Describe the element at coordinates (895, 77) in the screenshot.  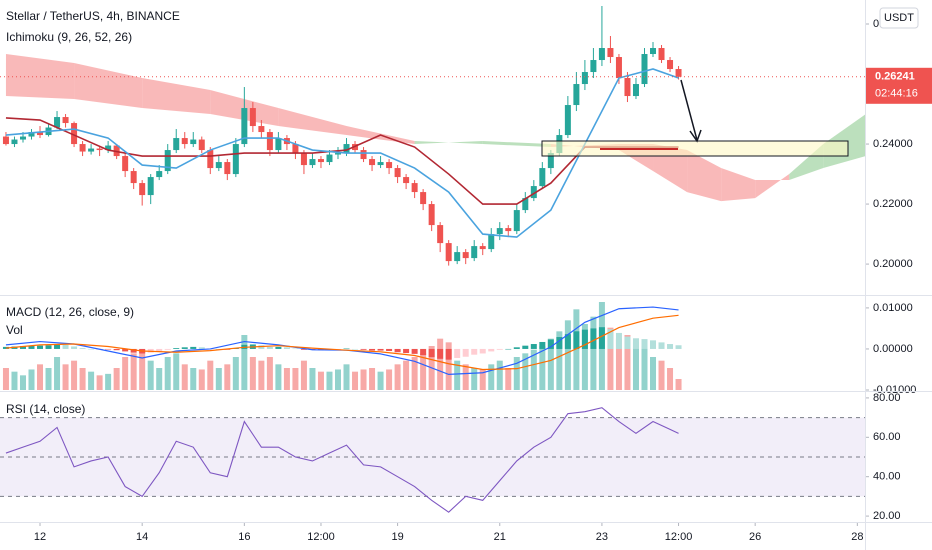
I see `price-label: 0.26241` at that location.